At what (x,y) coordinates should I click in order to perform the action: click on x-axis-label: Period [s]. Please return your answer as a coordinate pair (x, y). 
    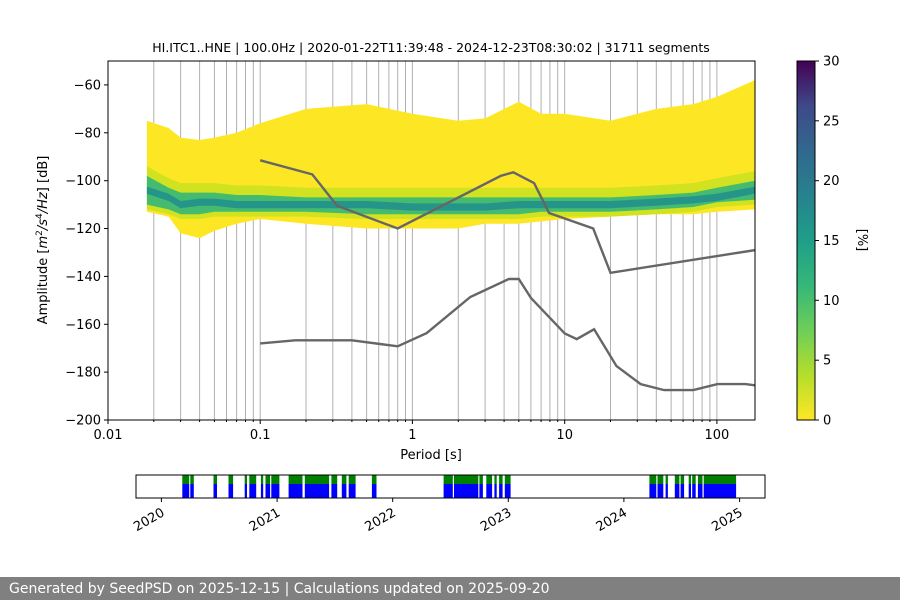
    Looking at the image, I should click on (431, 455).